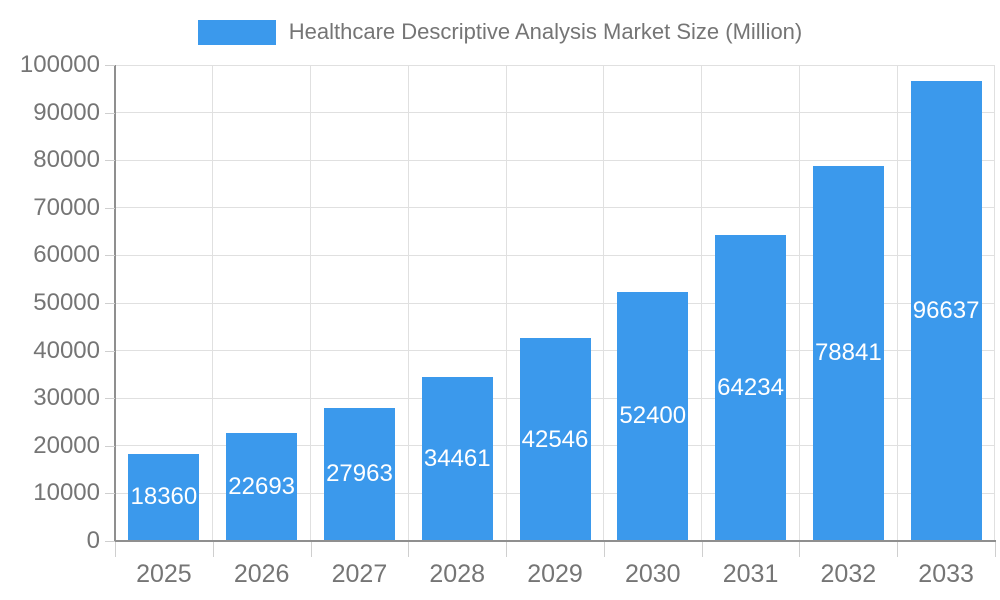  I want to click on bar-value-label: 78841, so click(848, 353).